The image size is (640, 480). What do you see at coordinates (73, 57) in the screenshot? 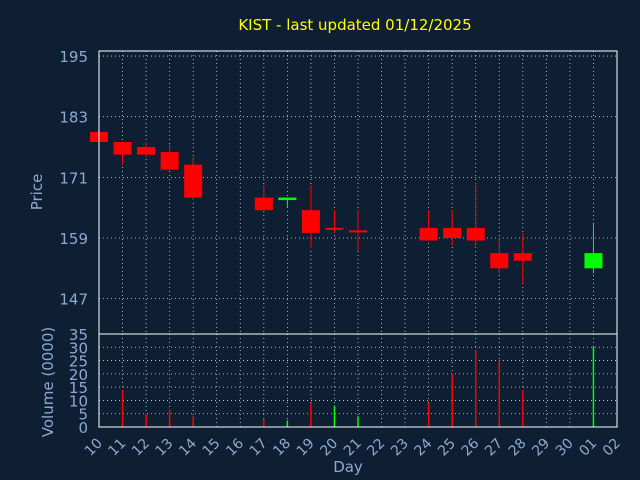
I see `price-tick-label: 195` at bounding box center [73, 57].